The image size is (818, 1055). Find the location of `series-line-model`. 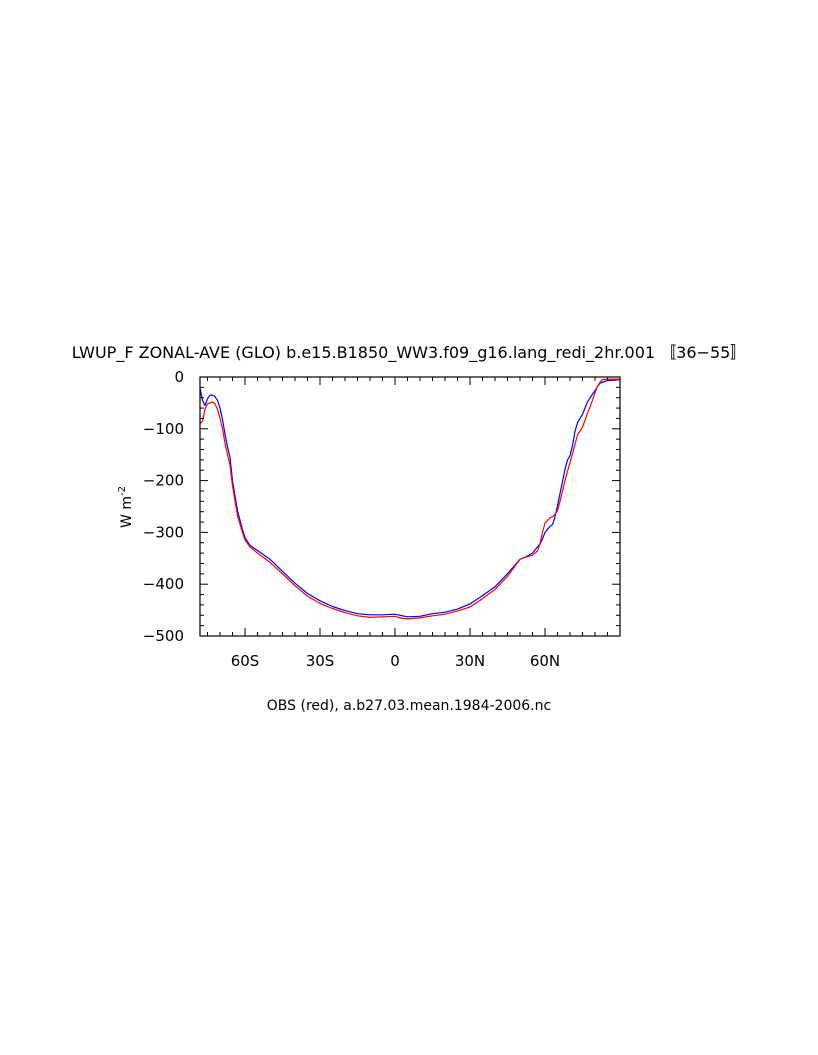

series-line-model is located at coordinates (410, 498).